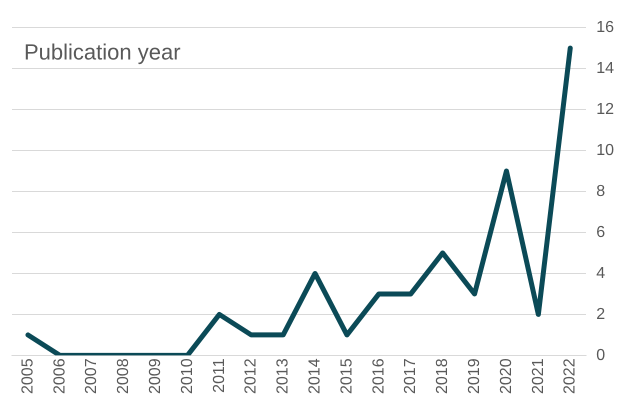 The width and height of the screenshot is (636, 405). What do you see at coordinates (155, 376) in the screenshot?
I see `x-tick-label: 2009` at bounding box center [155, 376].